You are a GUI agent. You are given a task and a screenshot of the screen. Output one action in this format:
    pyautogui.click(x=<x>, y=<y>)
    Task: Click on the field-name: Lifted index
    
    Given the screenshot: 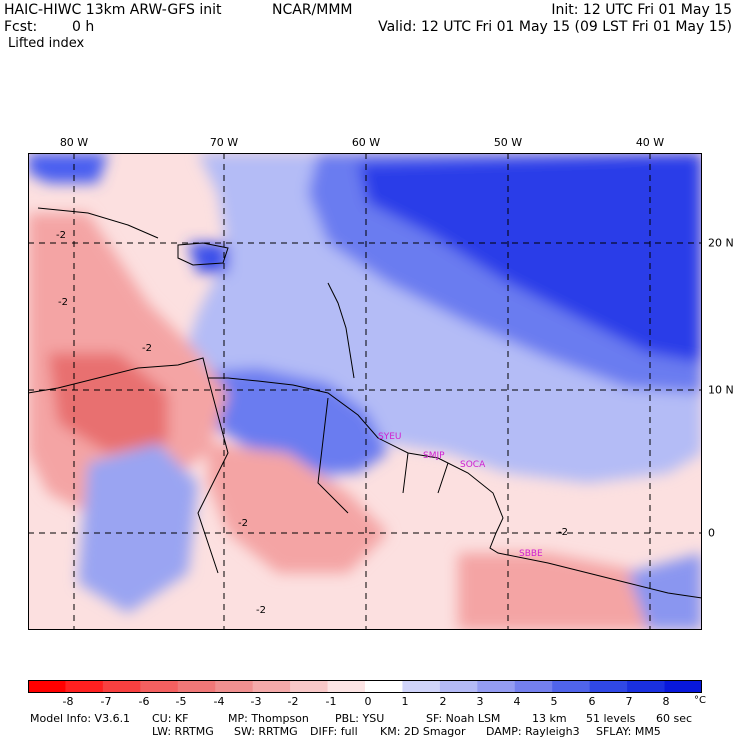 What is the action you would take?
    pyautogui.click(x=46, y=43)
    